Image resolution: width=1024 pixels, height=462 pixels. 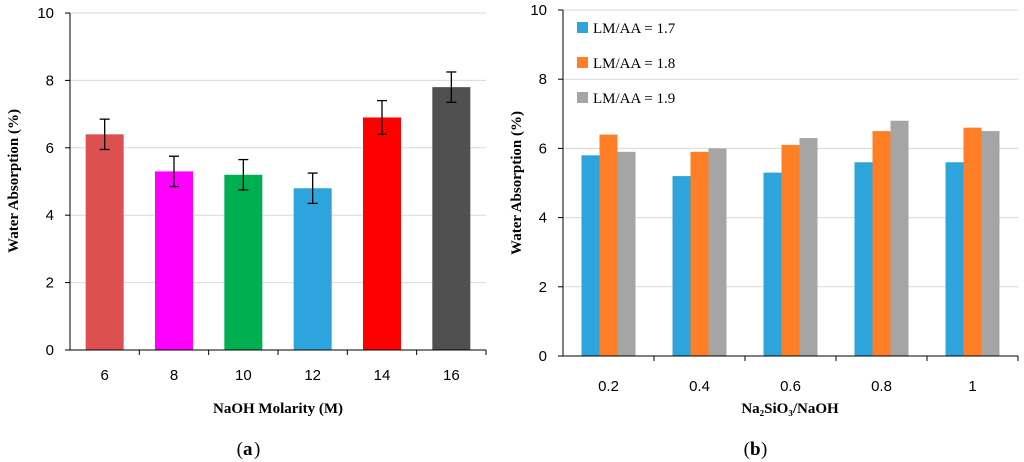 What do you see at coordinates (626, 253) in the screenshot?
I see `chart-b-bar-0.2-3` at bounding box center [626, 253].